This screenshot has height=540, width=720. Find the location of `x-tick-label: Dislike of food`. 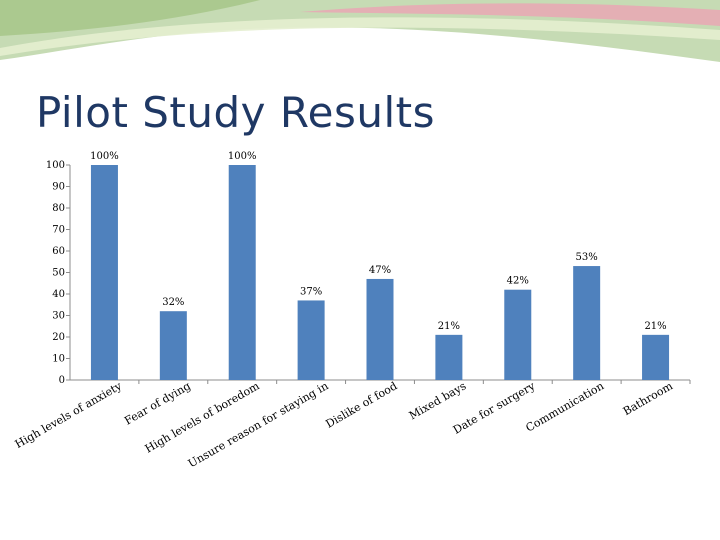

x-tick-label: Dislike of food is located at coordinates (362, 404).